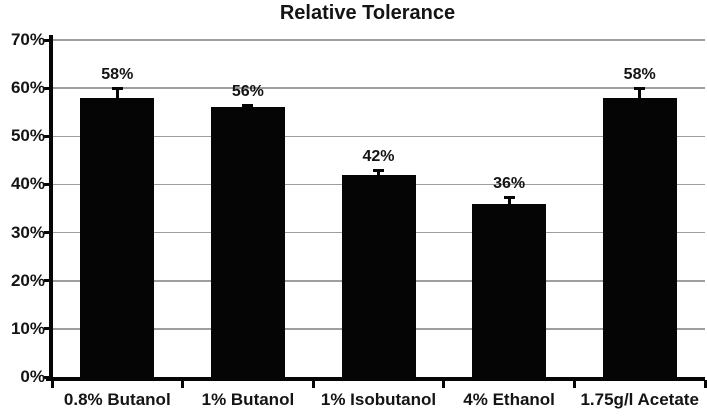 The height and width of the screenshot is (416, 707). Describe the element at coordinates (639, 75) in the screenshot. I see `value-label-5: 58%` at that location.